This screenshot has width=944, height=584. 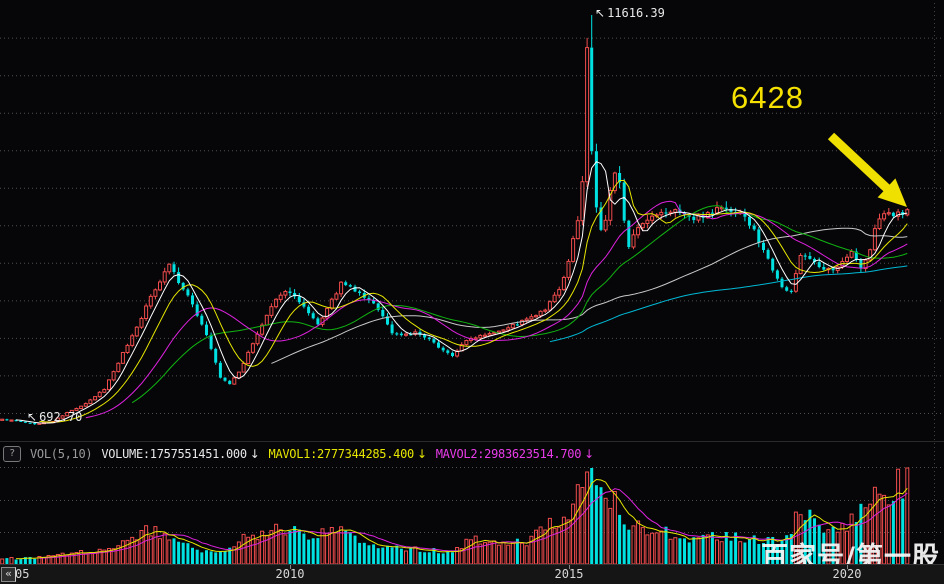 I want to click on axis-label-2020: 2020, so click(x=847, y=574).